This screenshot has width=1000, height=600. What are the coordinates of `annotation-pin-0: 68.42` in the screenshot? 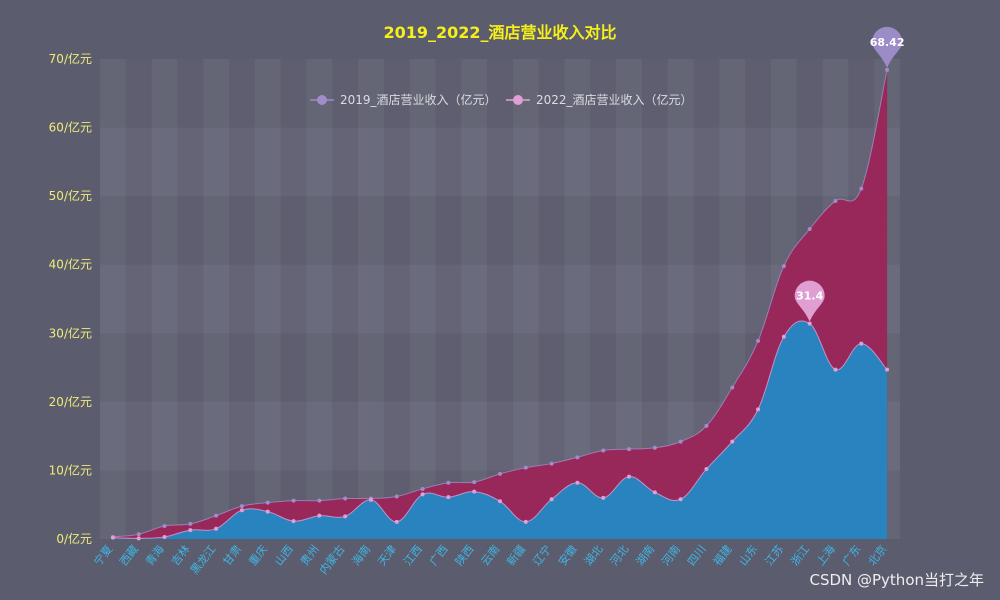 It's located at (887, 47).